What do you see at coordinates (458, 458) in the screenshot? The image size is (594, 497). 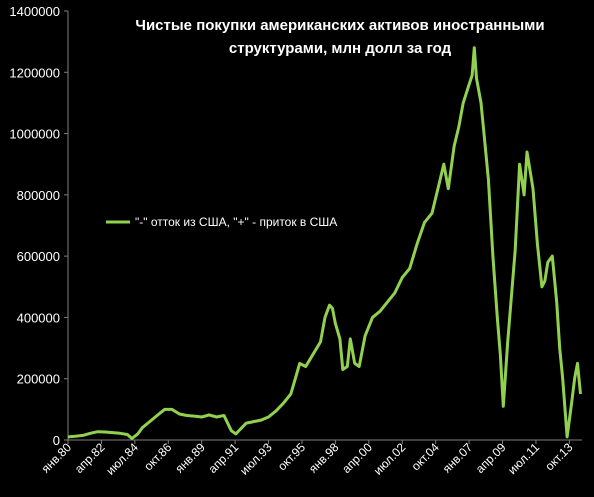 I see `x-tick-label: янв.07` at bounding box center [458, 458].